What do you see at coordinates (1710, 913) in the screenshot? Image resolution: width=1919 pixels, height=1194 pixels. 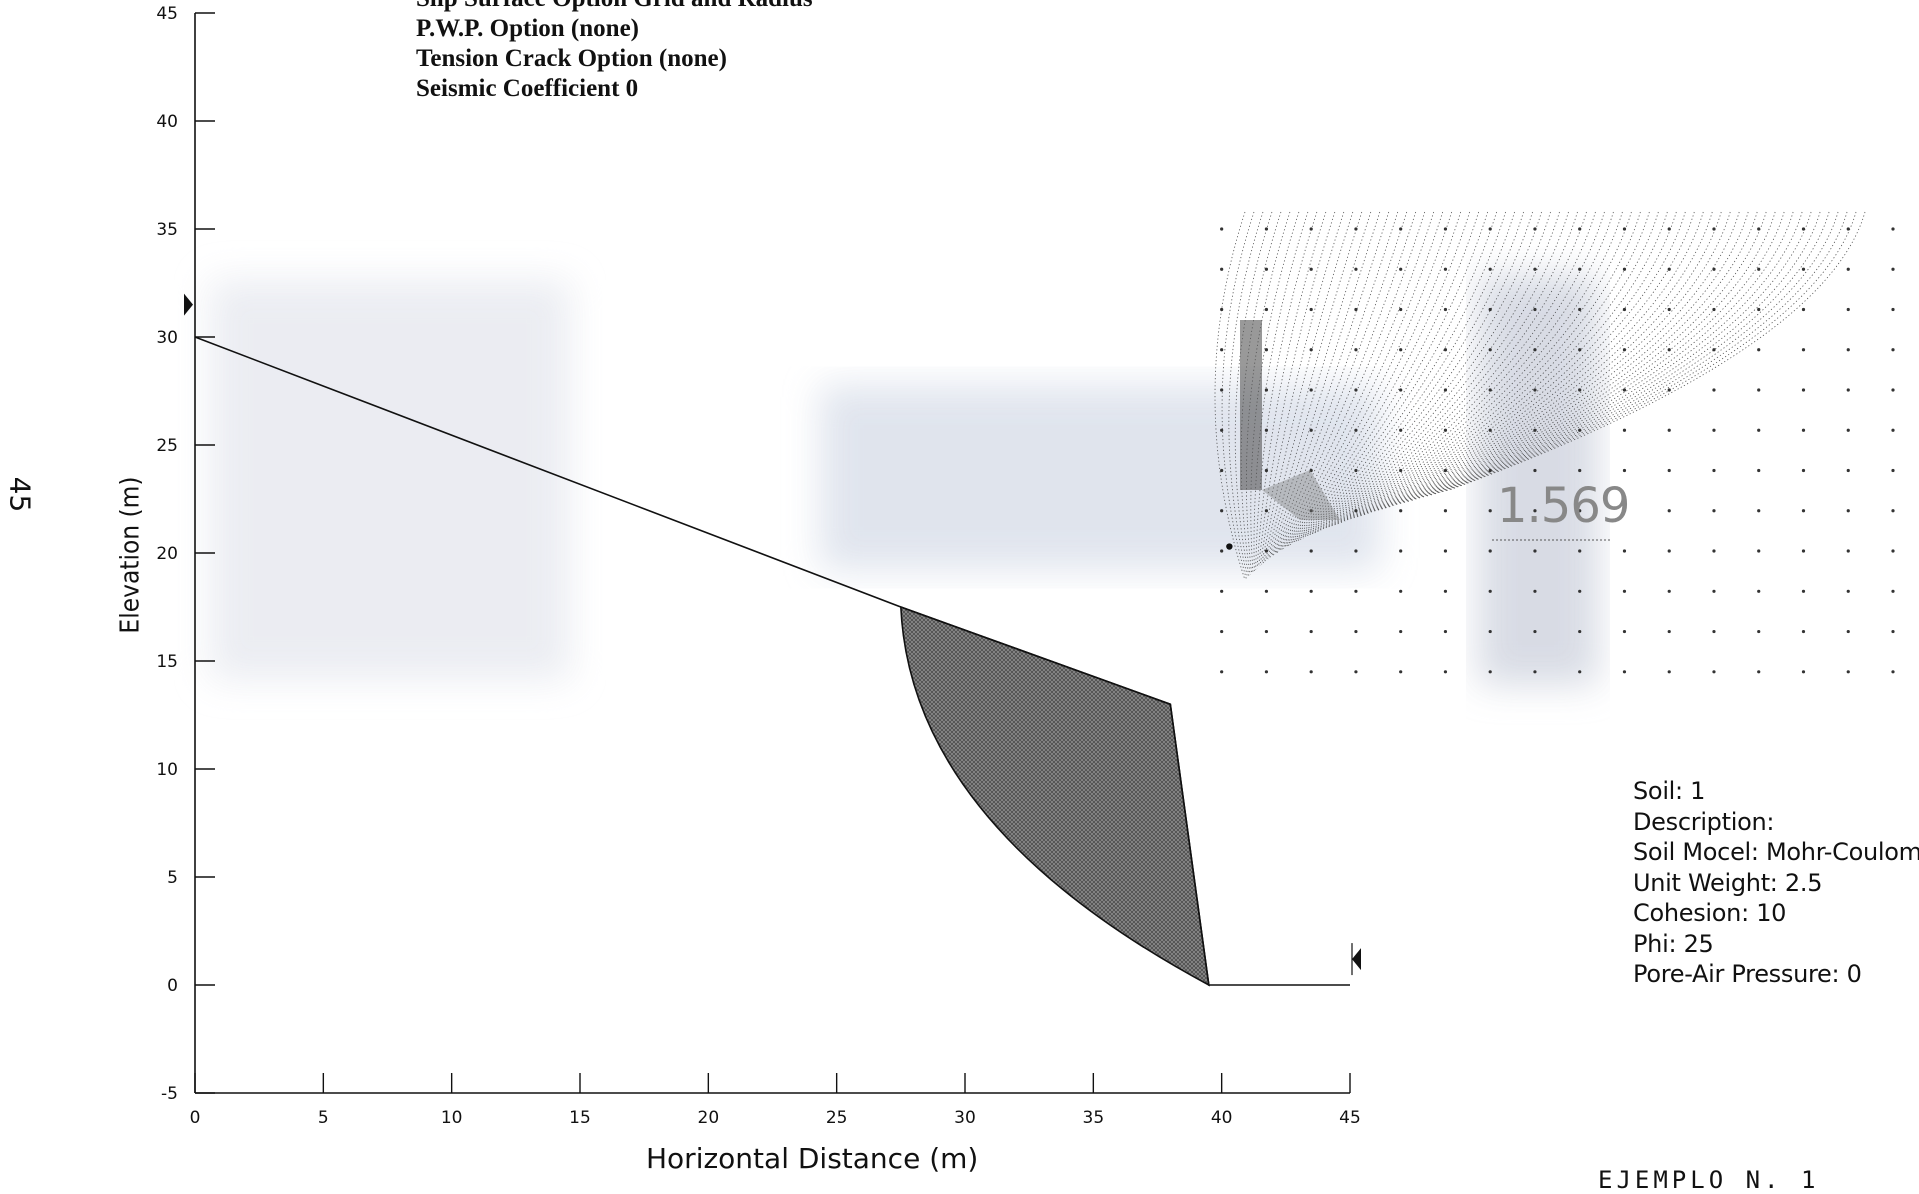 I see `soil-cohesion: Cohesion: 10` at bounding box center [1710, 913].